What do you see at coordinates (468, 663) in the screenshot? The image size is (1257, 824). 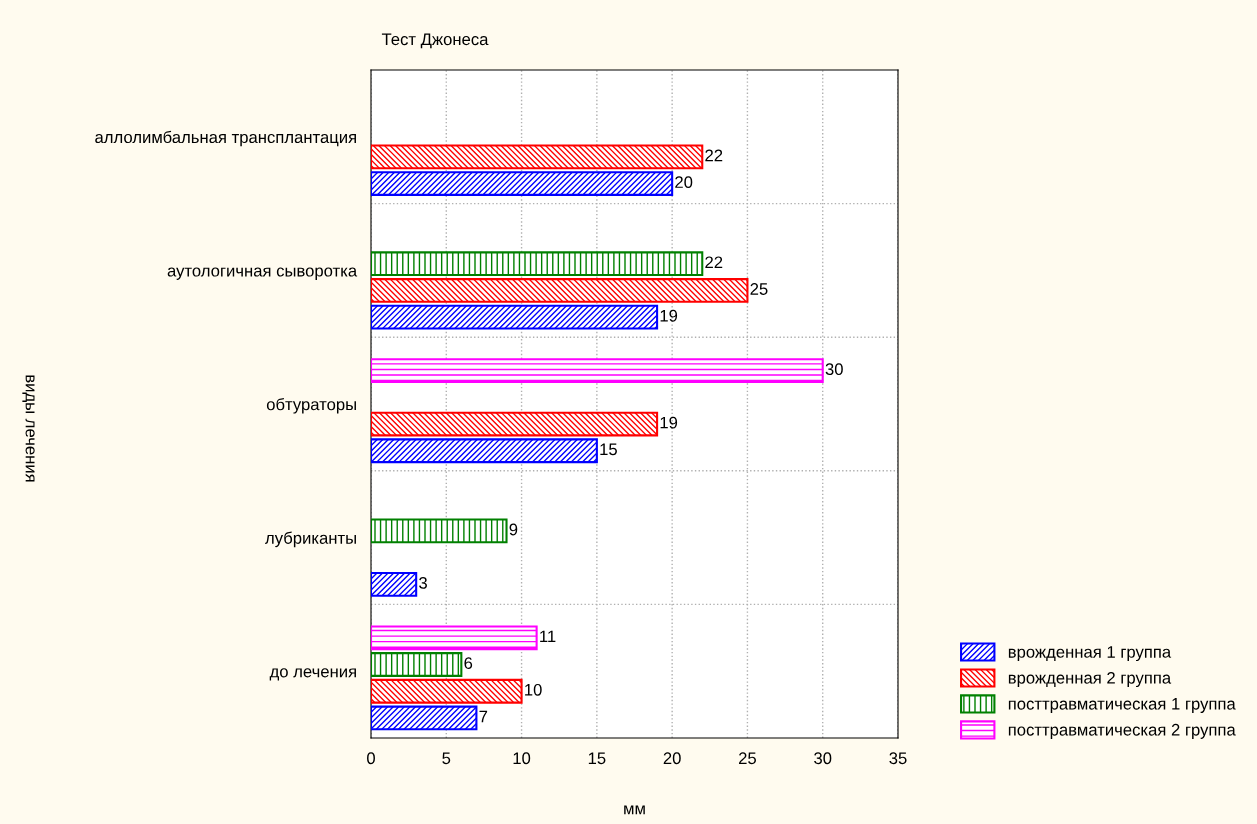 I see `data-label: 6` at bounding box center [468, 663].